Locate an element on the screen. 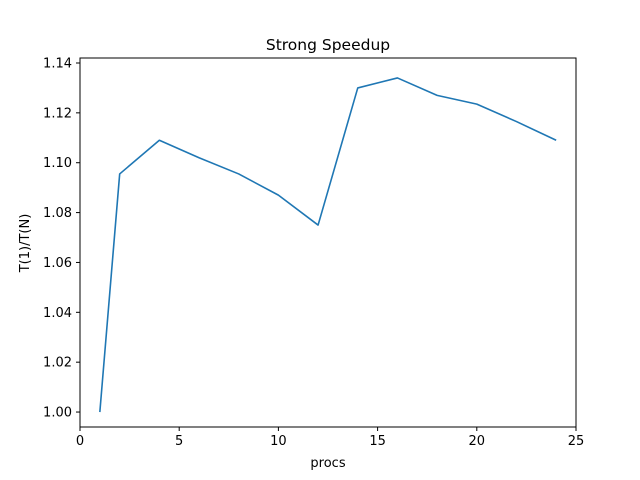 This screenshot has width=640, height=480. x-tick-label: 15 is located at coordinates (377, 441).